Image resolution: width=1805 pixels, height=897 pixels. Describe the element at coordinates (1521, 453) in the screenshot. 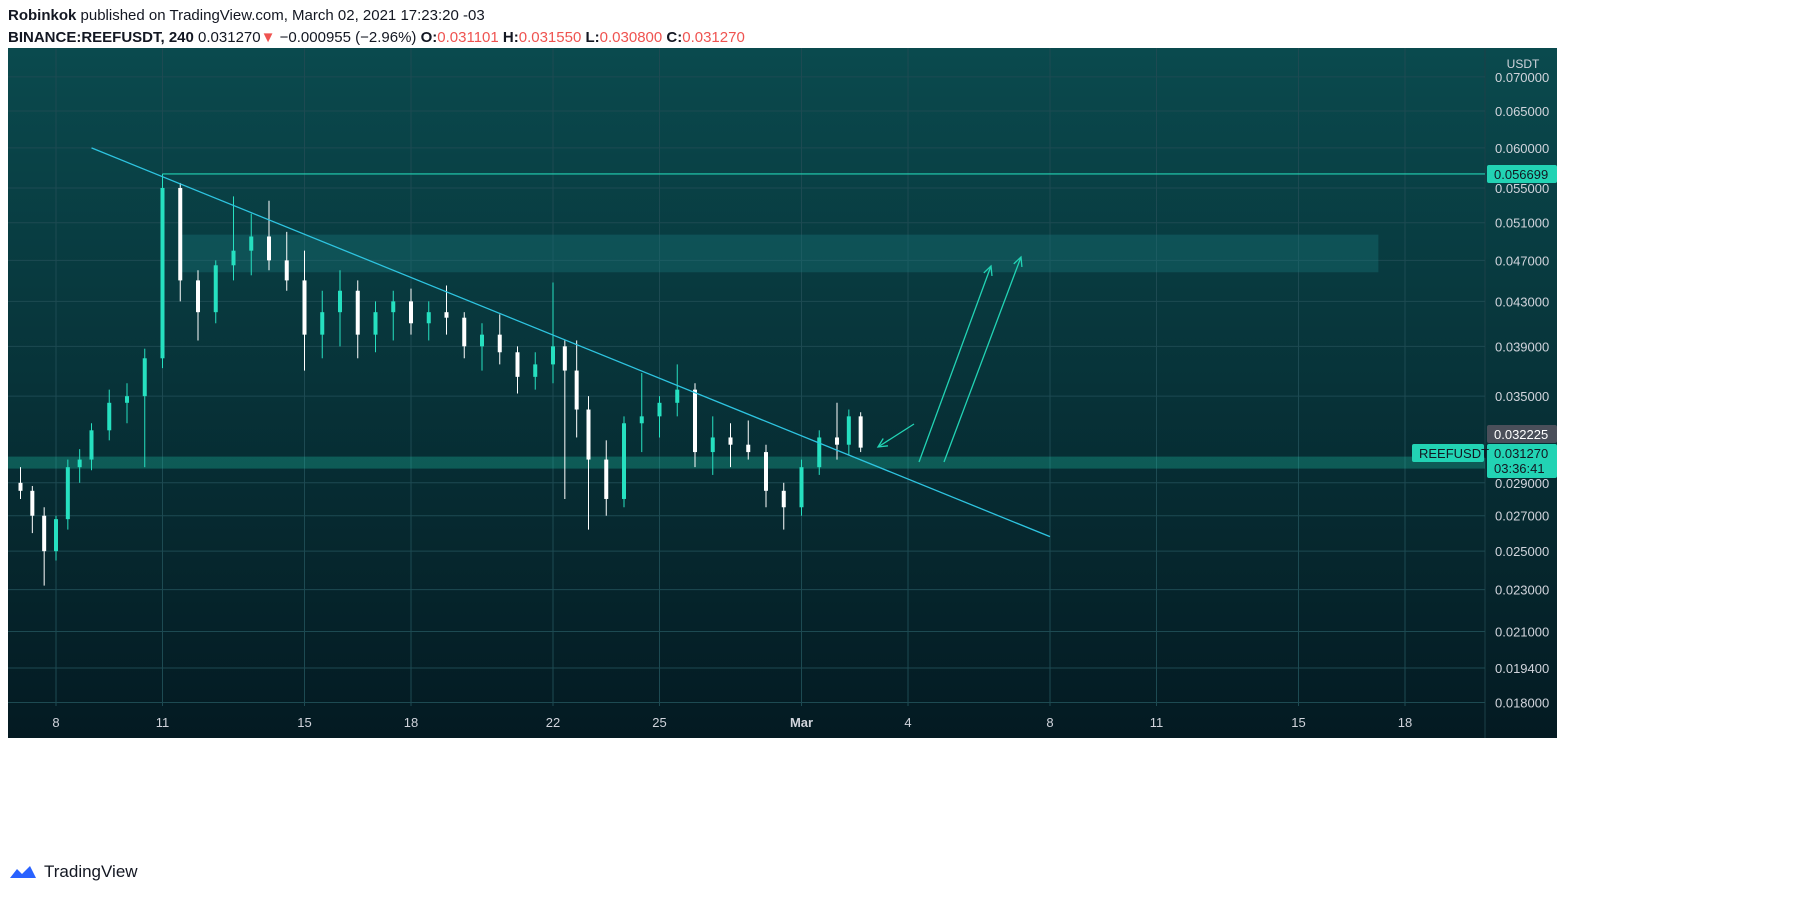

I see `last-price-tag: 0.031270` at that location.